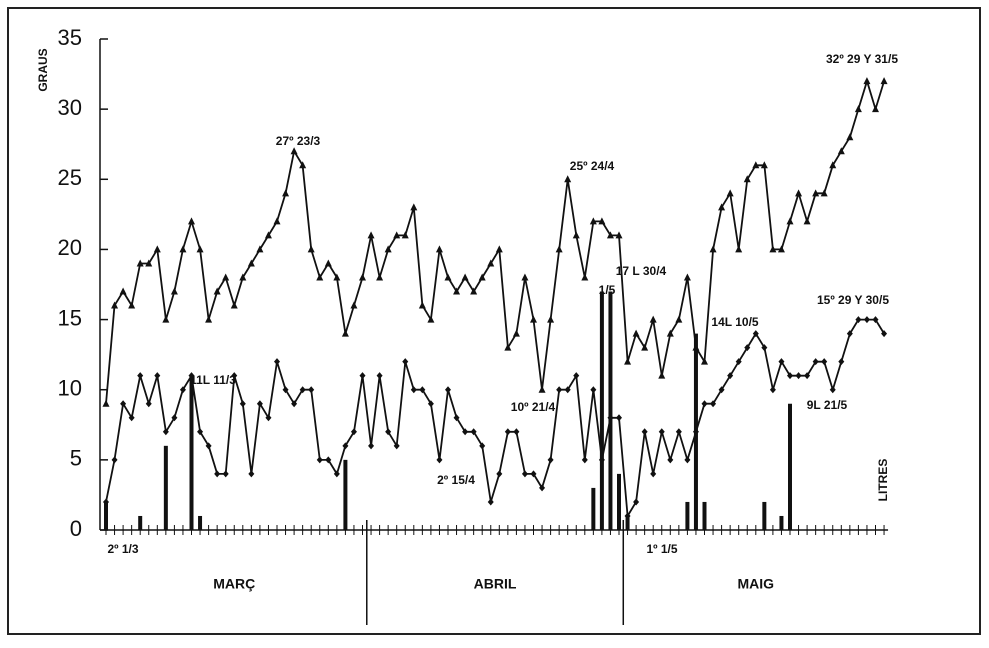 The height and width of the screenshot is (648, 989). What do you see at coordinates (43, 69) in the screenshot?
I see `y-axis-label: GRAUS` at bounding box center [43, 69].